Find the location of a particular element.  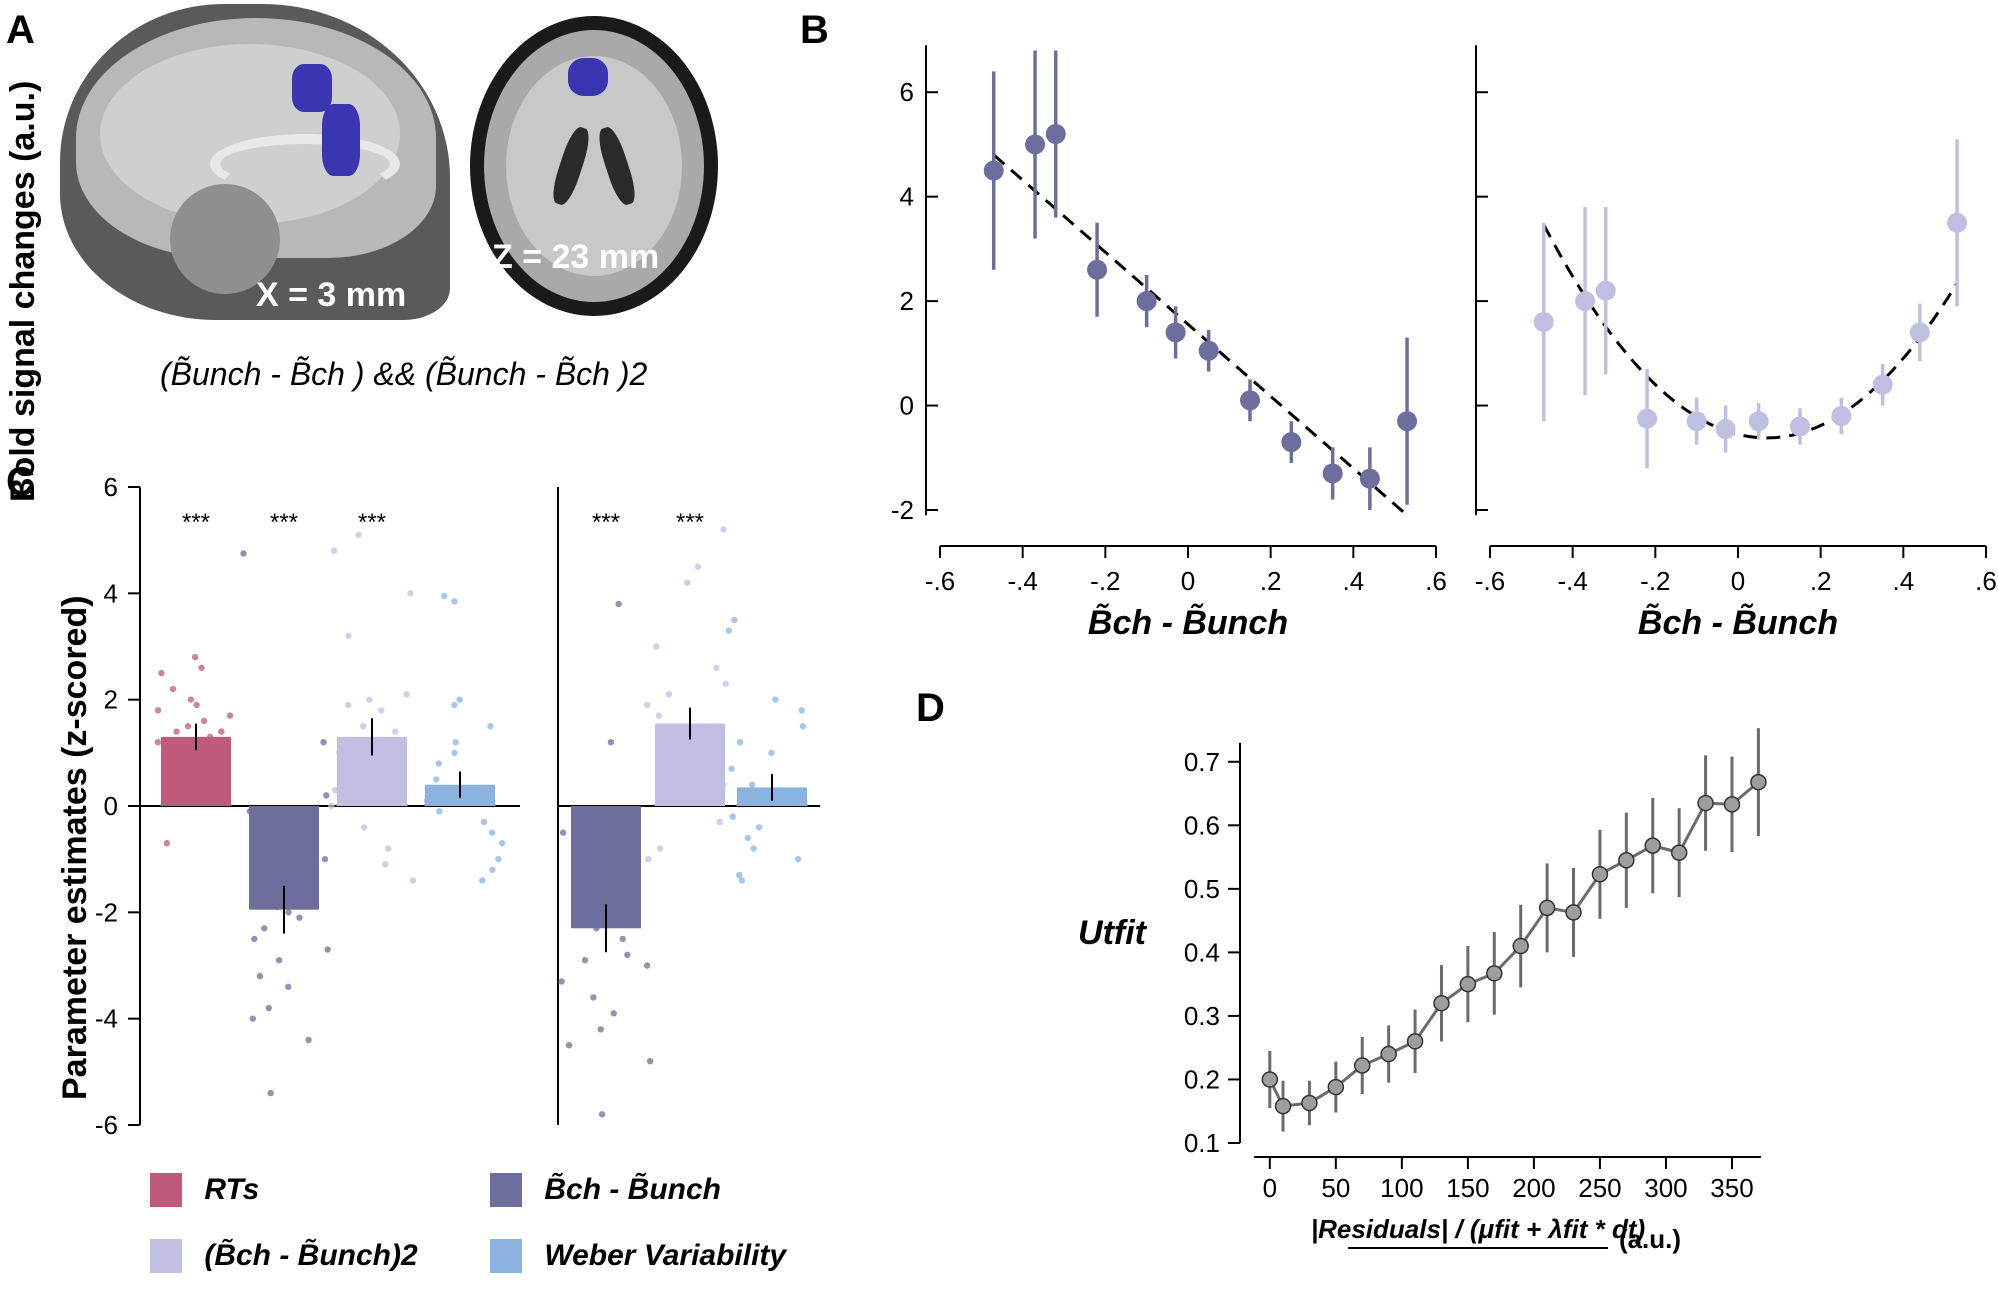

d-x-tick-label: 250 is located at coordinates (1599, 1188).